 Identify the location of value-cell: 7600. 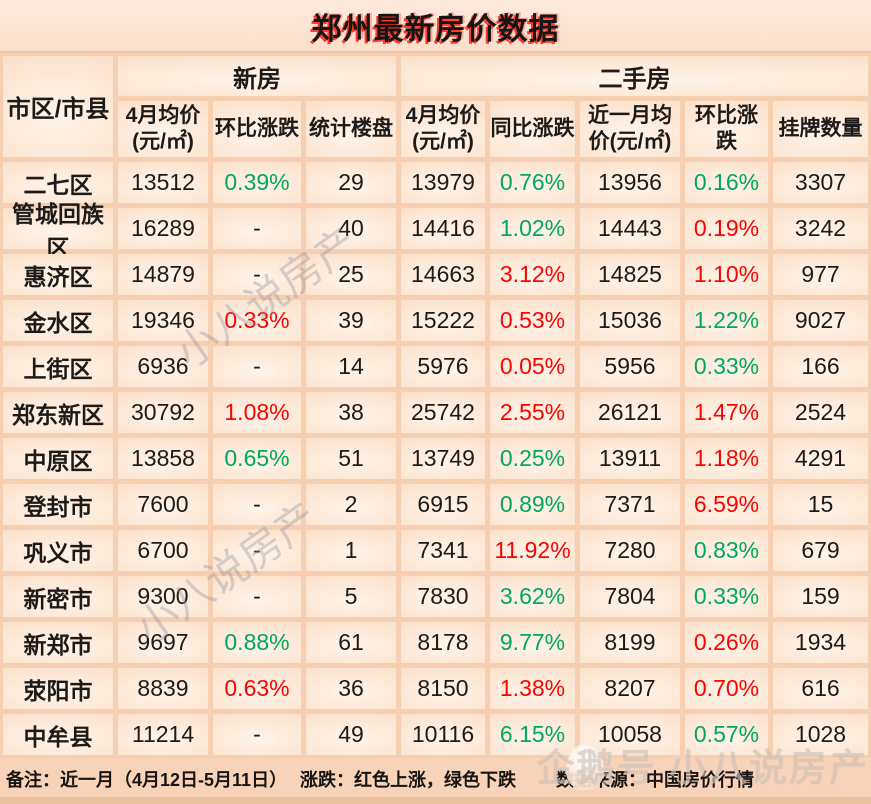
(163, 504).